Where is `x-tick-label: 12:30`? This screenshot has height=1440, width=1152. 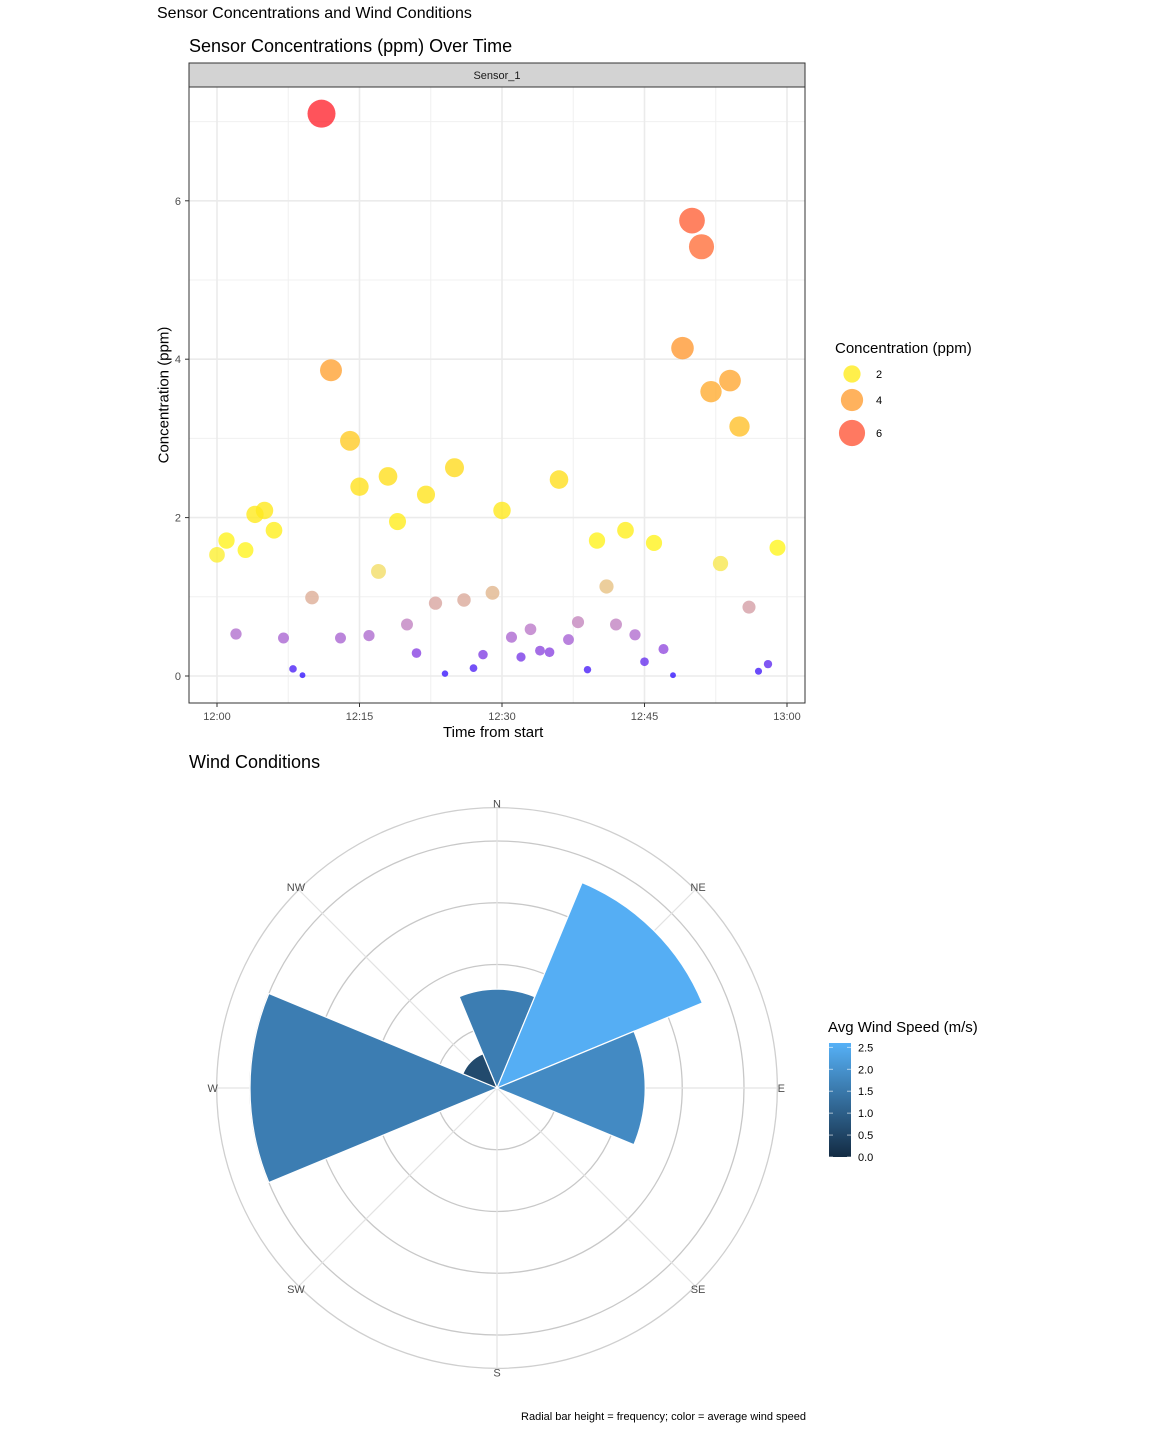 x-tick-label: 12:30 is located at coordinates (502, 717).